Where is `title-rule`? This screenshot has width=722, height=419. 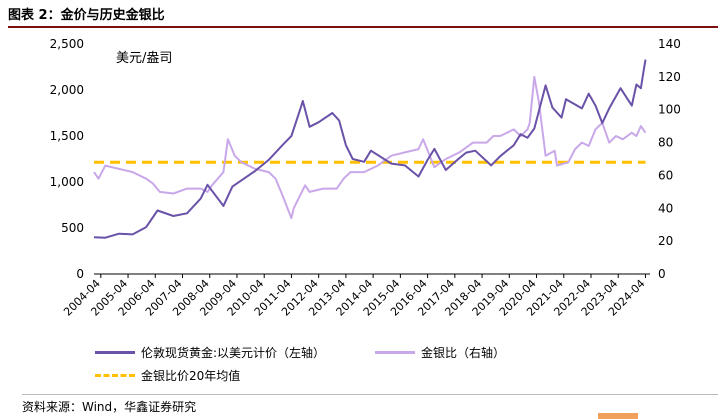 title-rule is located at coordinates (363, 27).